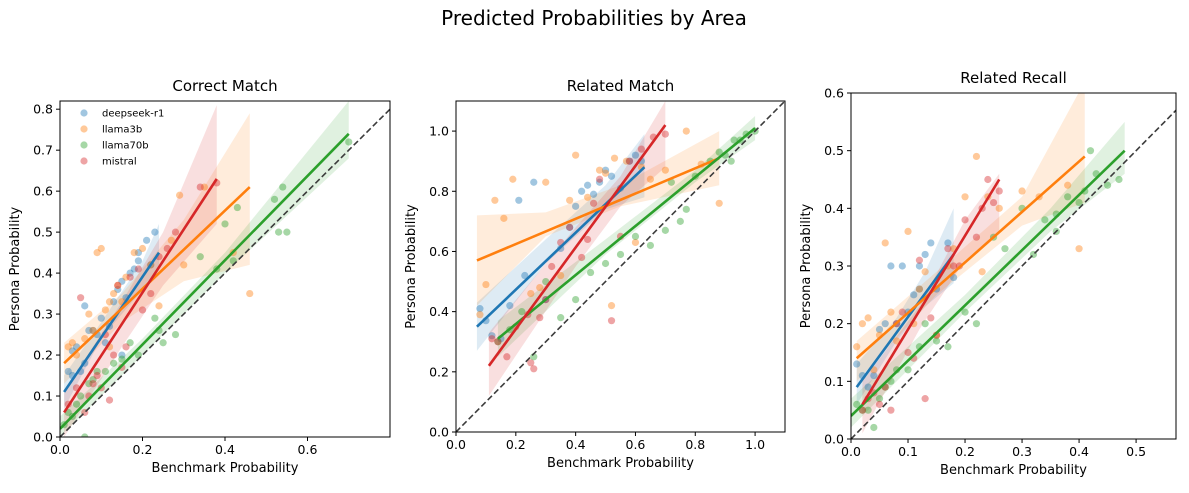 Image resolution: width=1189 pixels, height=493 pixels. What do you see at coordinates (157, 275) in the screenshot?
I see `fit-line-llama3b` at bounding box center [157, 275].